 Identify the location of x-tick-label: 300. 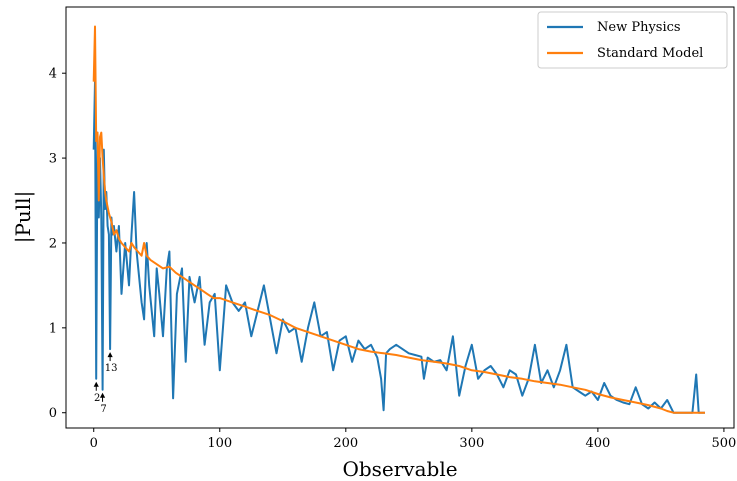
(471, 443).